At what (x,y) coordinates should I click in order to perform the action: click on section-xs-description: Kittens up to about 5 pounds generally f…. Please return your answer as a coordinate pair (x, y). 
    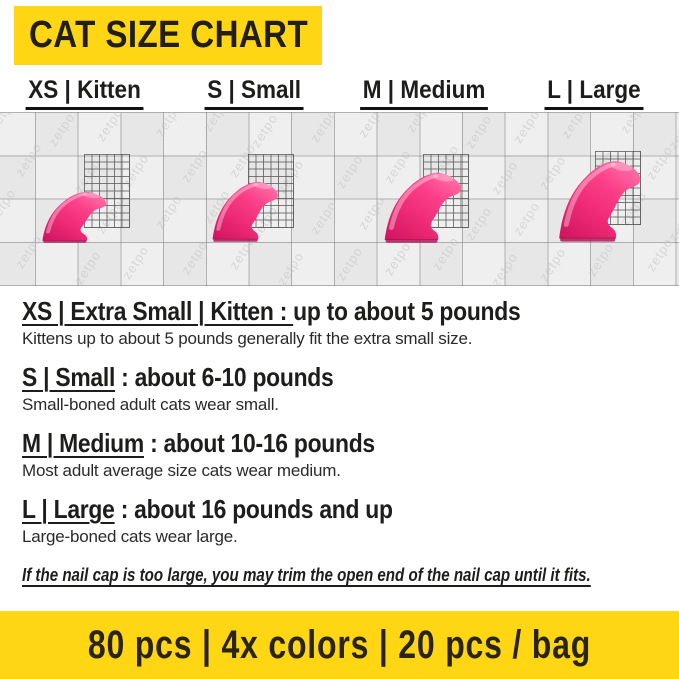
    Looking at the image, I should click on (247, 338).